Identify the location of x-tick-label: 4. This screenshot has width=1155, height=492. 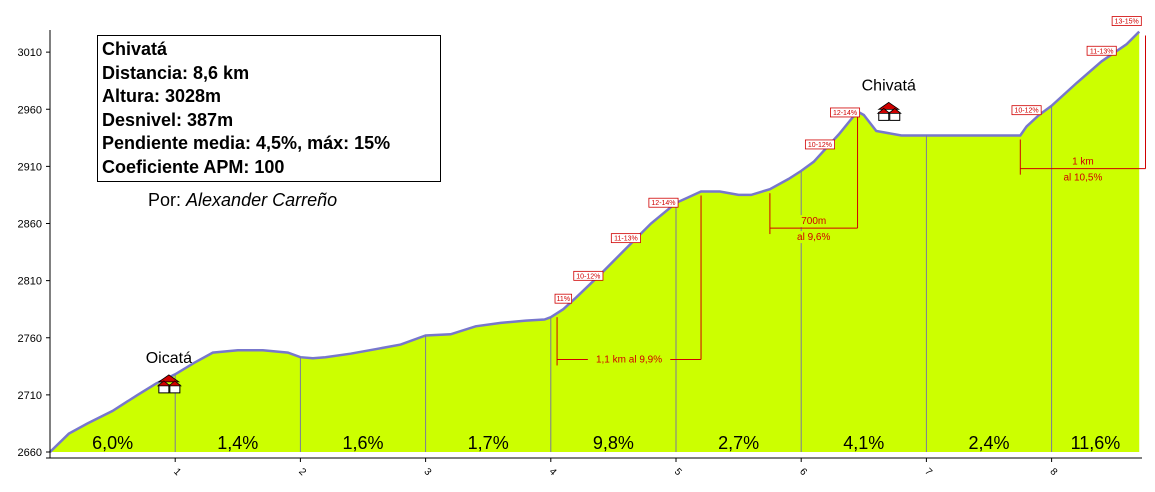
(553, 472).